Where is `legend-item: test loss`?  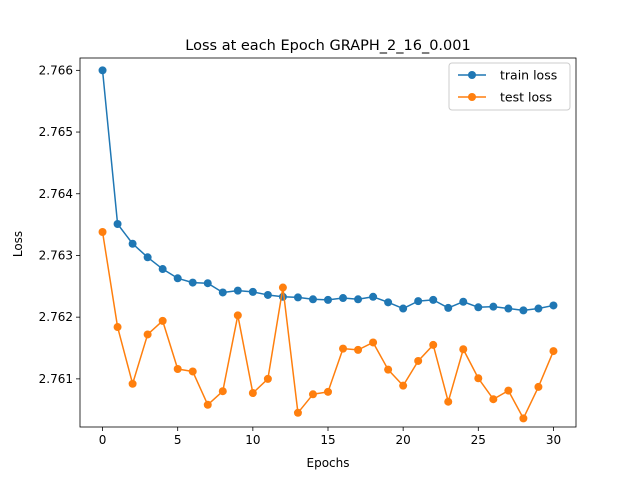 legend-item: test loss is located at coordinates (505, 97).